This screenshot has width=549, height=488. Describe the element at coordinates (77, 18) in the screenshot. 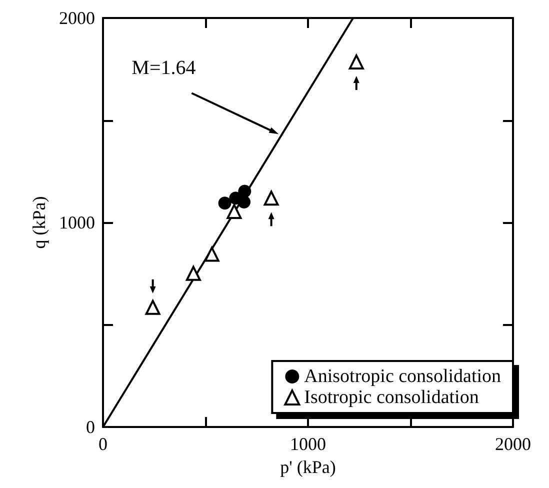

I see `y-tick-label: 2000` at that location.